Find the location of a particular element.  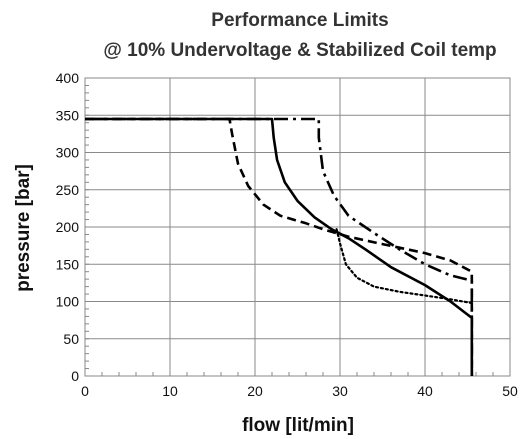

x-tick-label: 10 is located at coordinates (170, 391).